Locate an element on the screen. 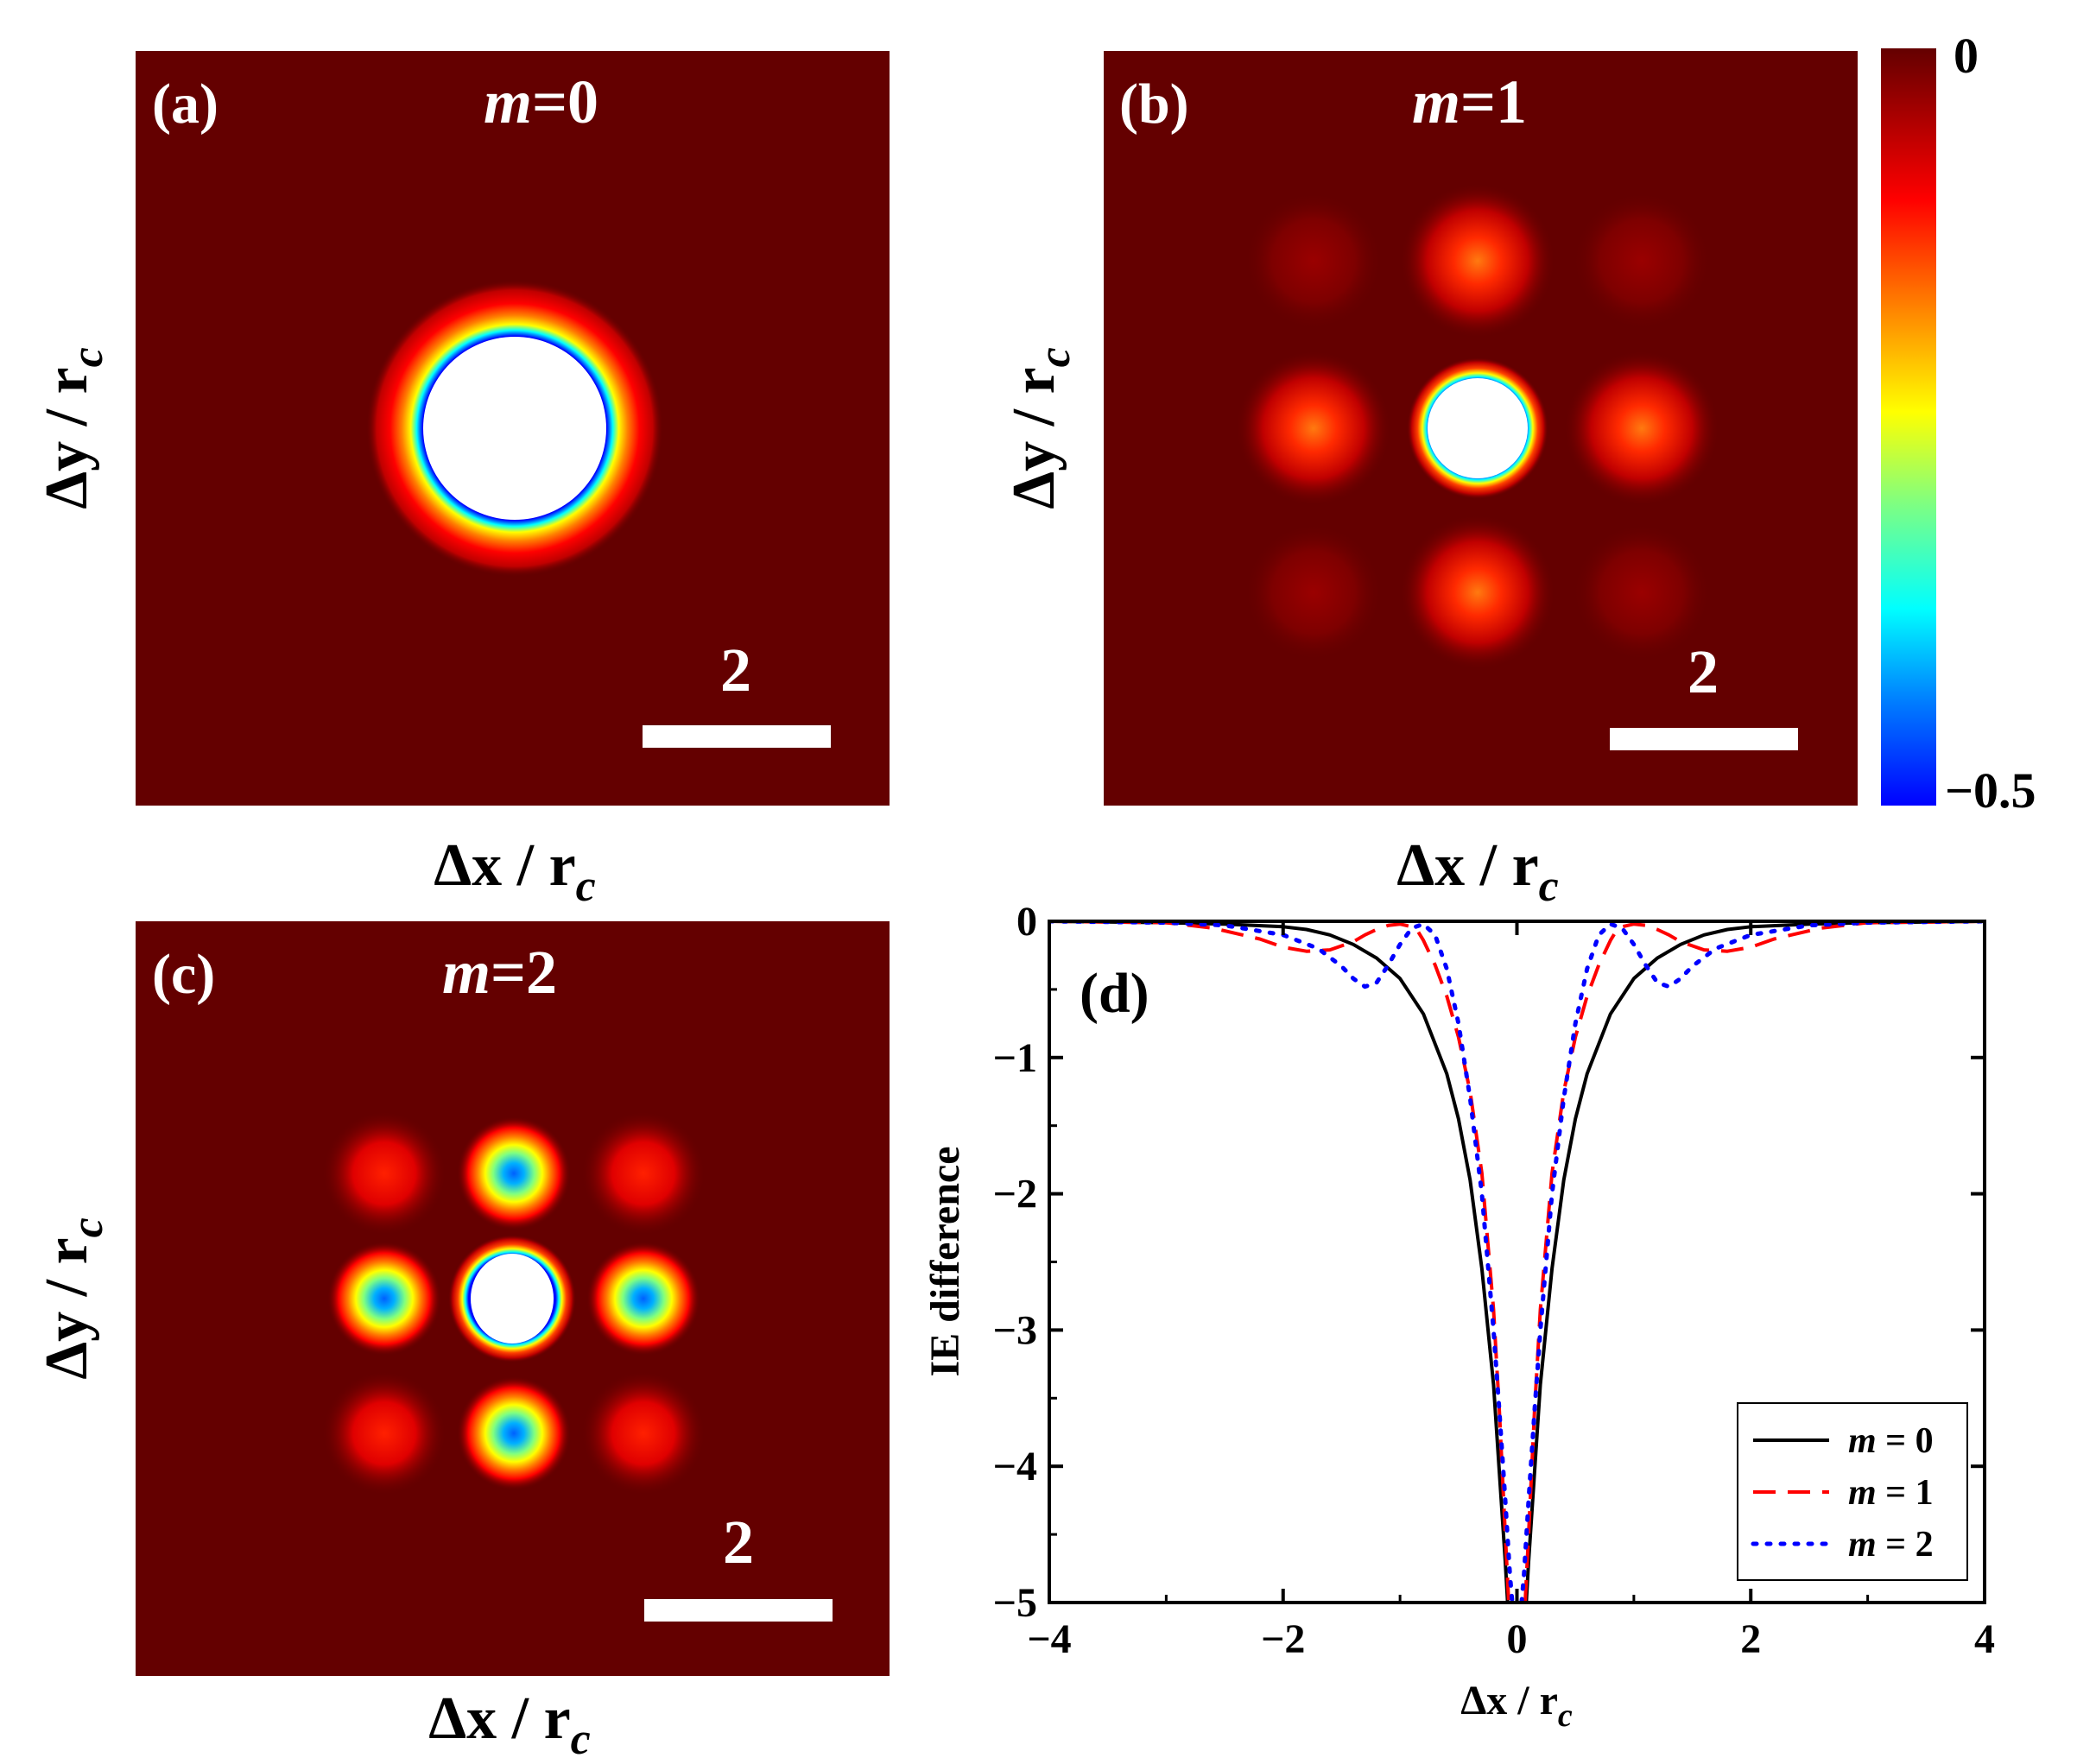 Image resolution: width=2077 pixels, height=1764 pixels. x-tick-label: −2 is located at coordinates (1283, 1639).